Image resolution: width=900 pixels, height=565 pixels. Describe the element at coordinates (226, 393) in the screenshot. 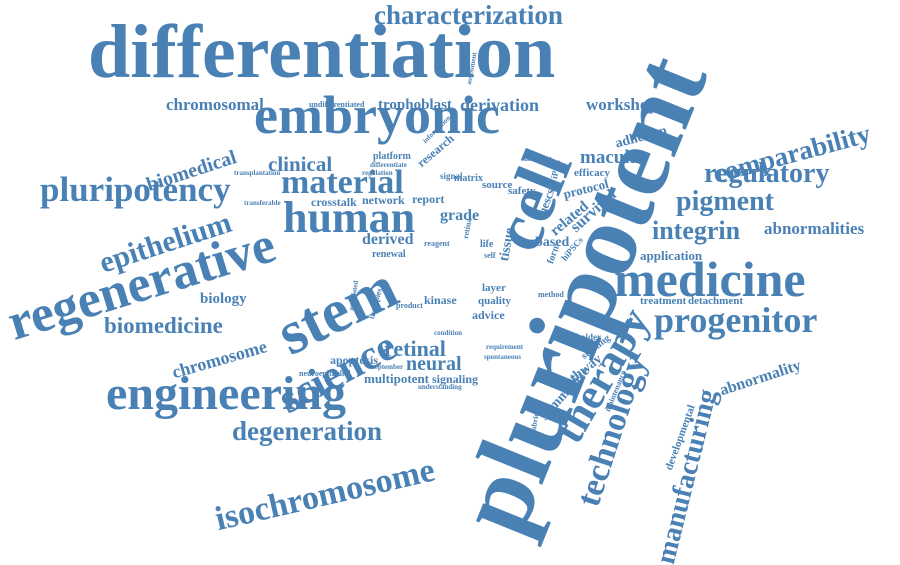

I see `word-engineering: engineering` at that location.